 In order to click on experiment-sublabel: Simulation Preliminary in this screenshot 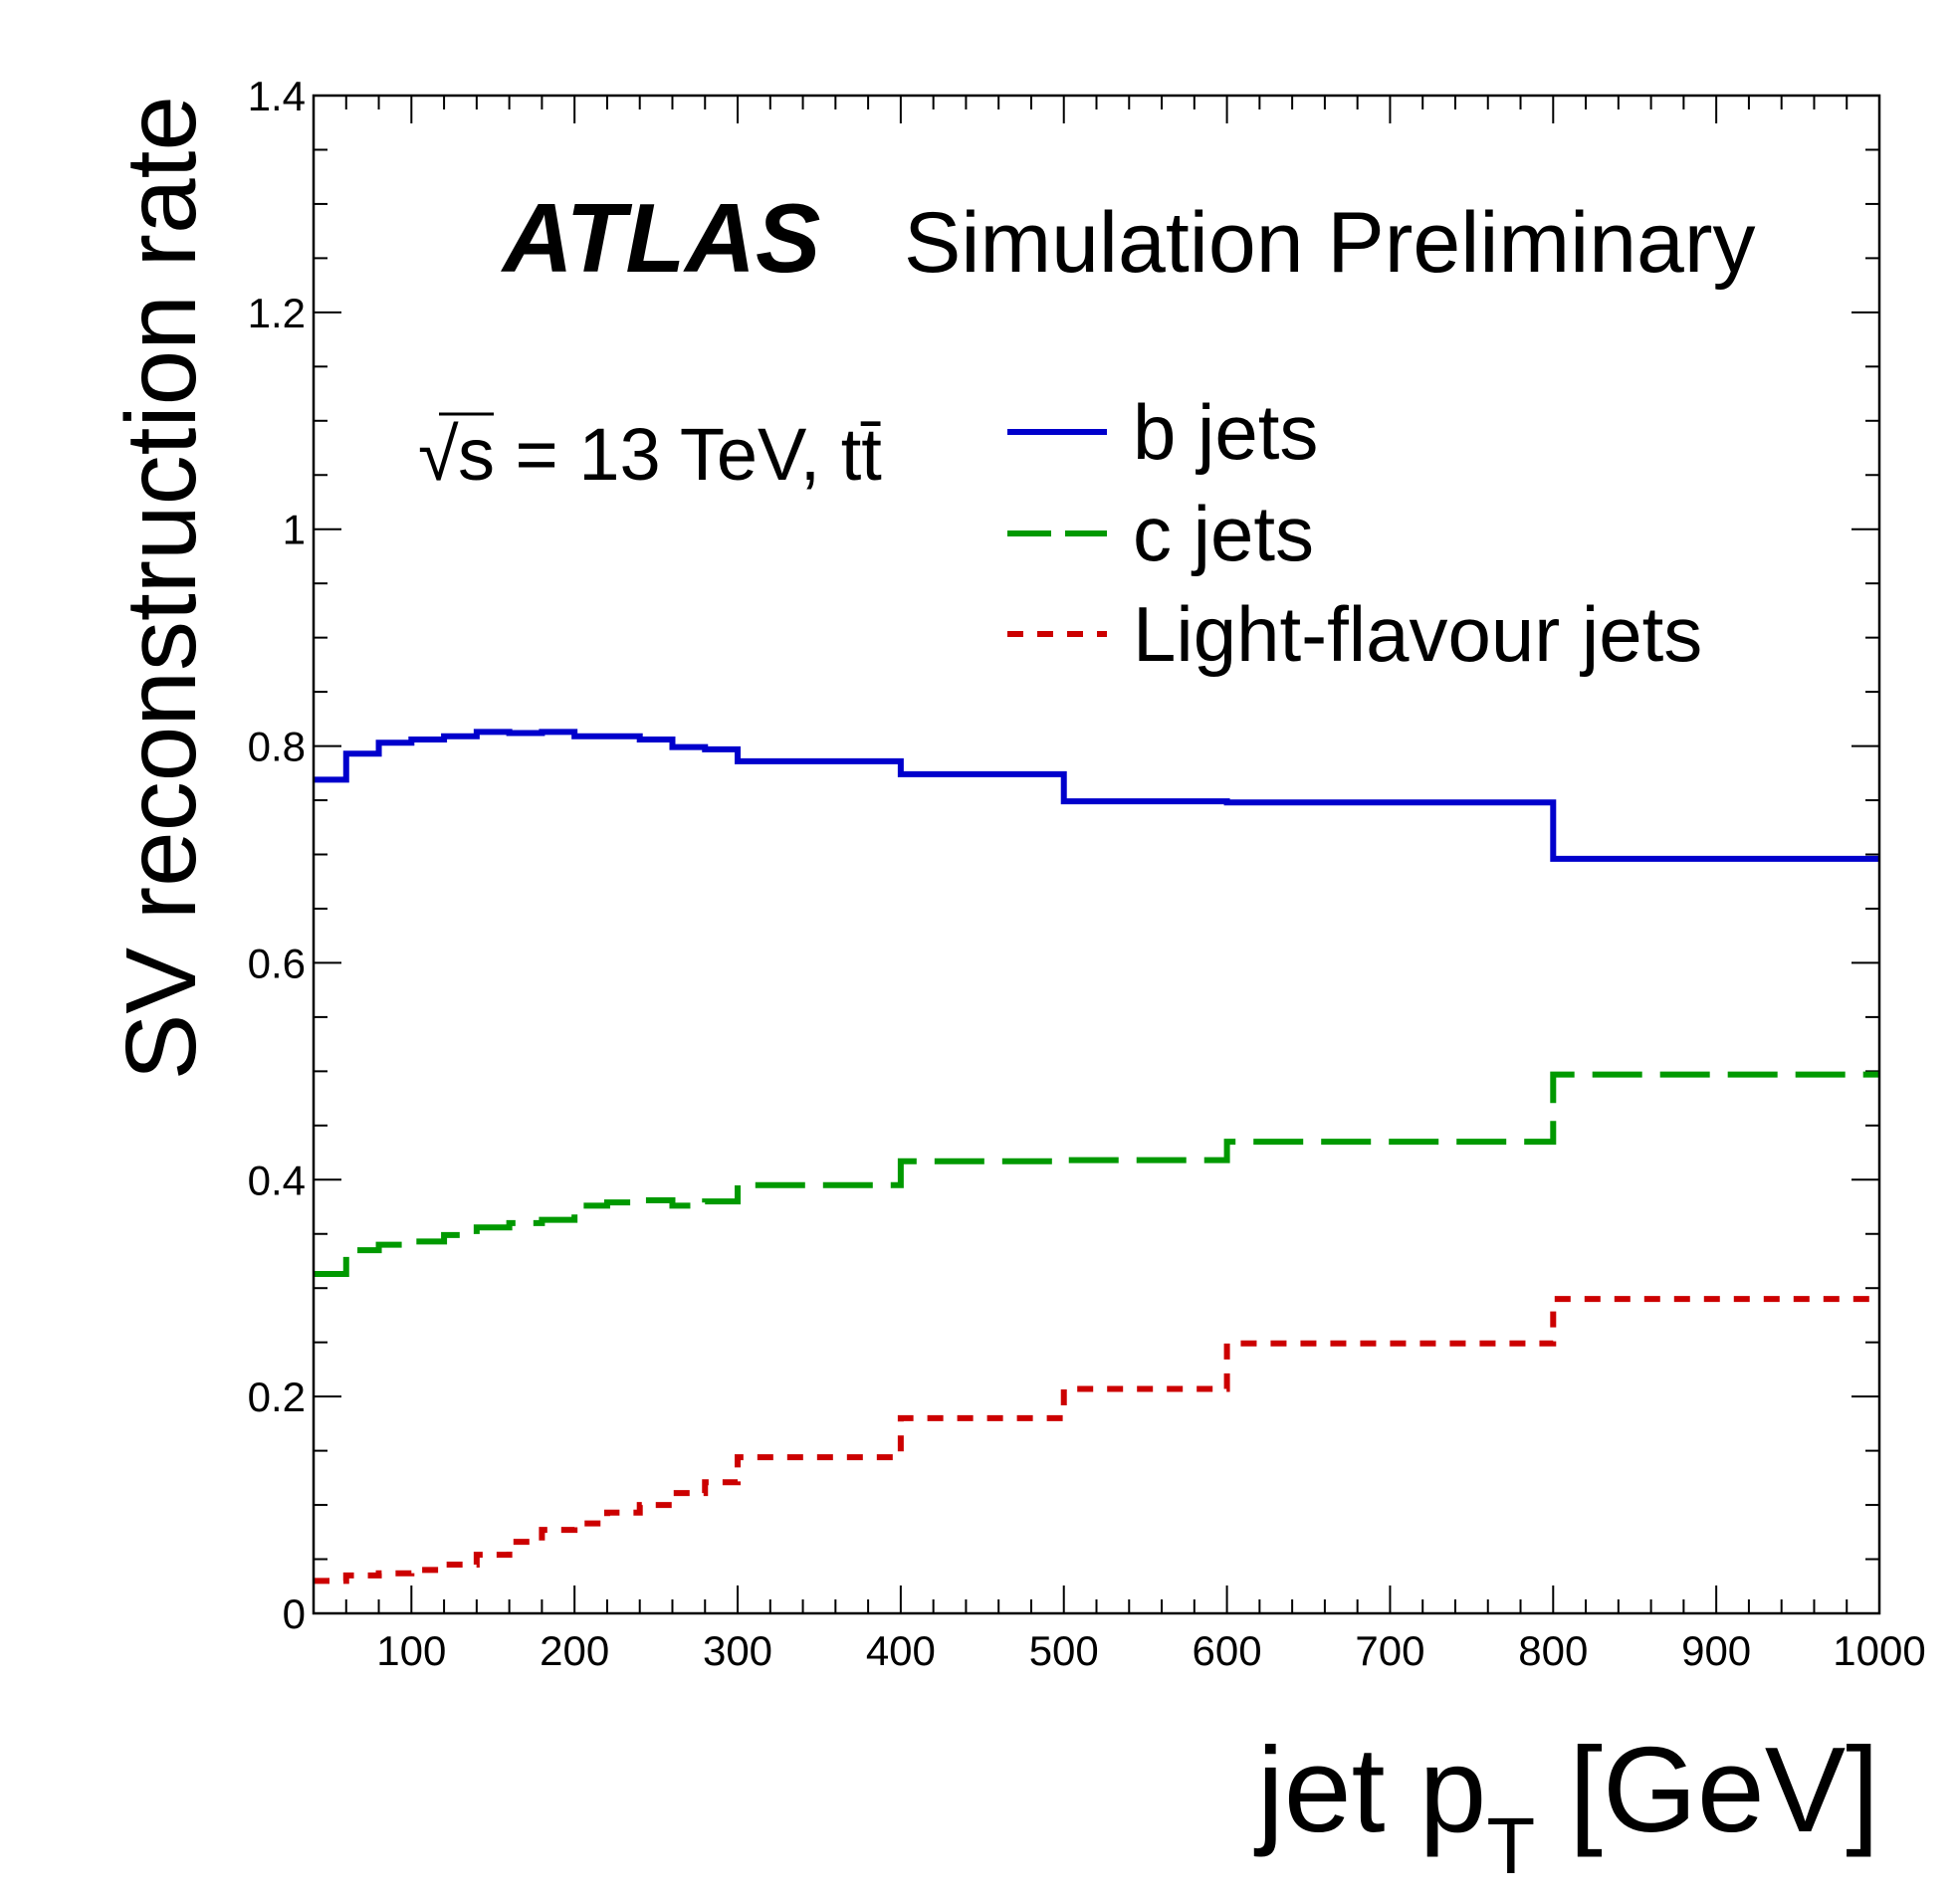, I will do `click(1330, 243)`.